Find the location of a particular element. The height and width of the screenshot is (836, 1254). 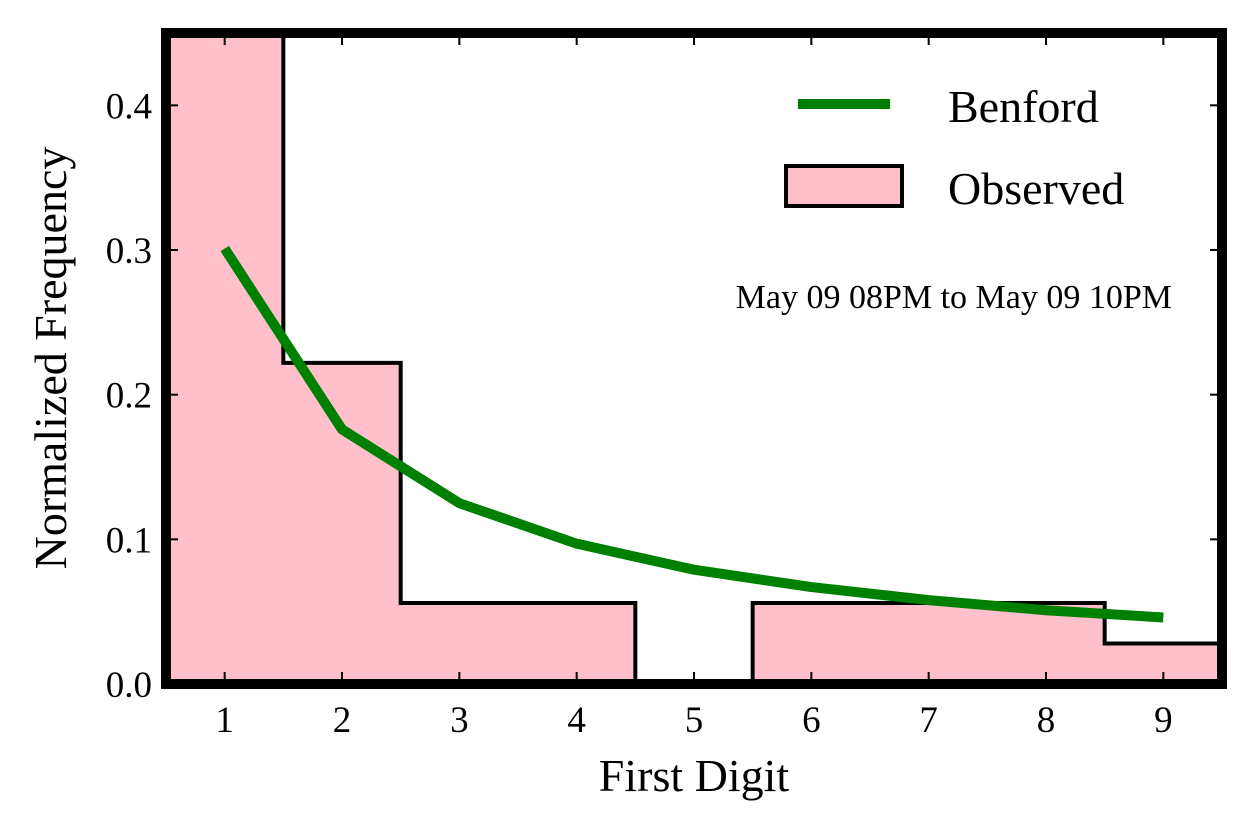

y-tick-label: 0.1 is located at coordinates (129, 540).